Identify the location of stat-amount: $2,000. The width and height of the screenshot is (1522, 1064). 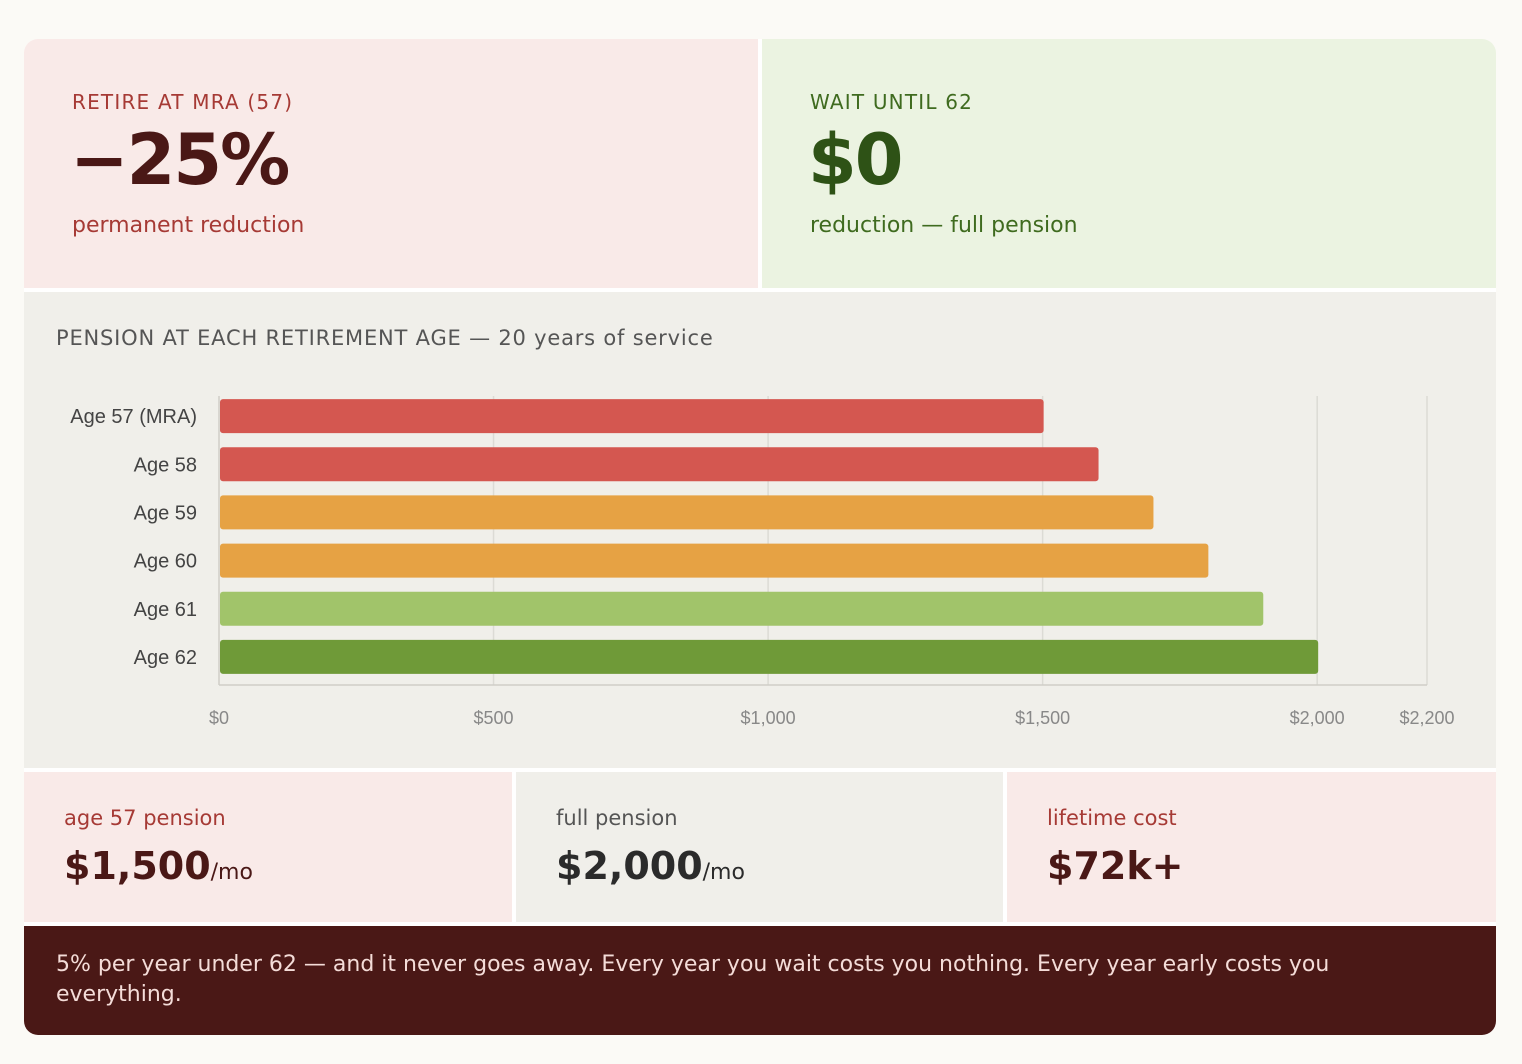
(629, 866).